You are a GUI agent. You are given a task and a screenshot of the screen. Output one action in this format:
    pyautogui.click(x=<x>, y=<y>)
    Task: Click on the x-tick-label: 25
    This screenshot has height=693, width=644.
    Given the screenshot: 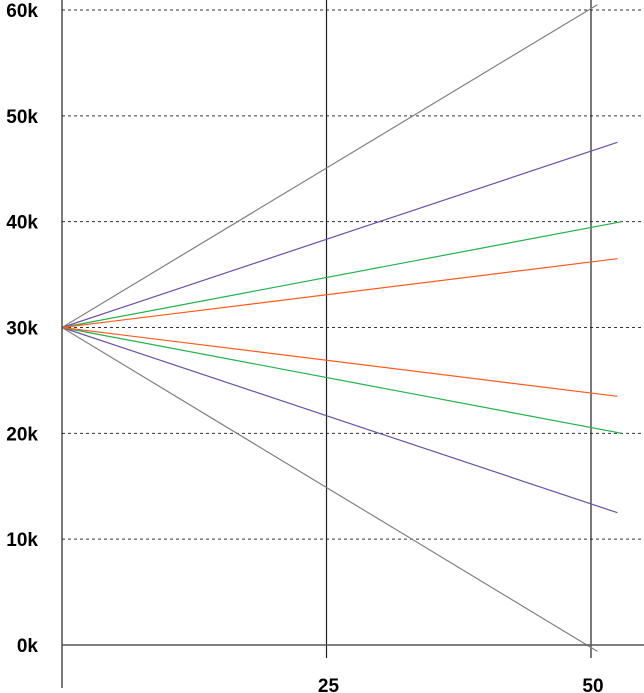 What is the action you would take?
    pyautogui.click(x=329, y=684)
    